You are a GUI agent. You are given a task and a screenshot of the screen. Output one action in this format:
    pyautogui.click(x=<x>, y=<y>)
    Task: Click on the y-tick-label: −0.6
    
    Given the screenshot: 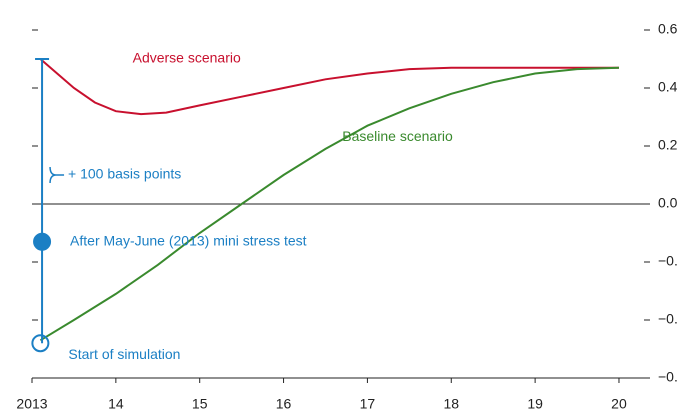 What is the action you would take?
    pyautogui.click(x=668, y=377)
    